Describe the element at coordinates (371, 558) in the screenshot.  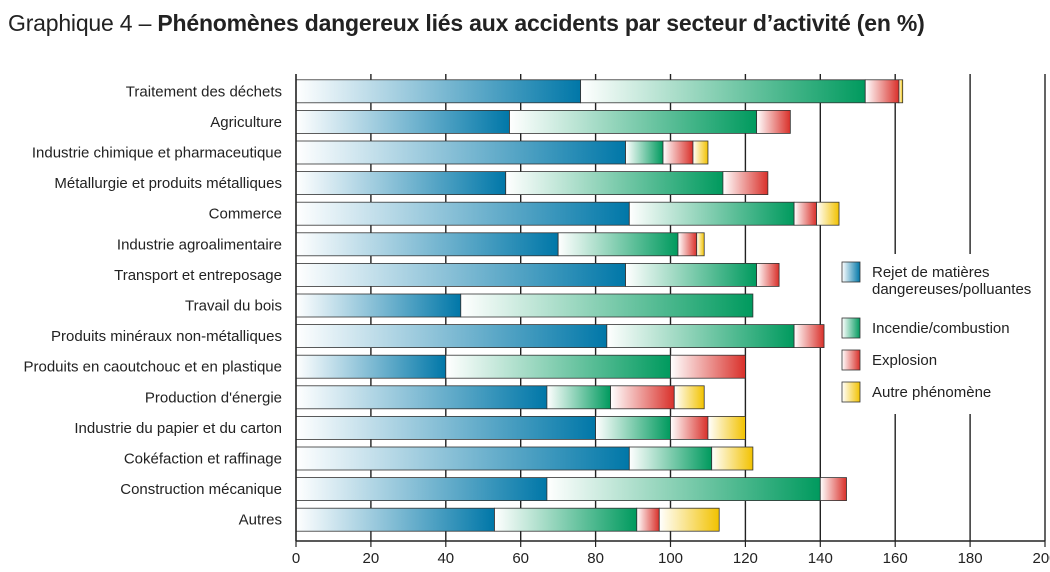
I see `x-tick-label: 20` at that location.